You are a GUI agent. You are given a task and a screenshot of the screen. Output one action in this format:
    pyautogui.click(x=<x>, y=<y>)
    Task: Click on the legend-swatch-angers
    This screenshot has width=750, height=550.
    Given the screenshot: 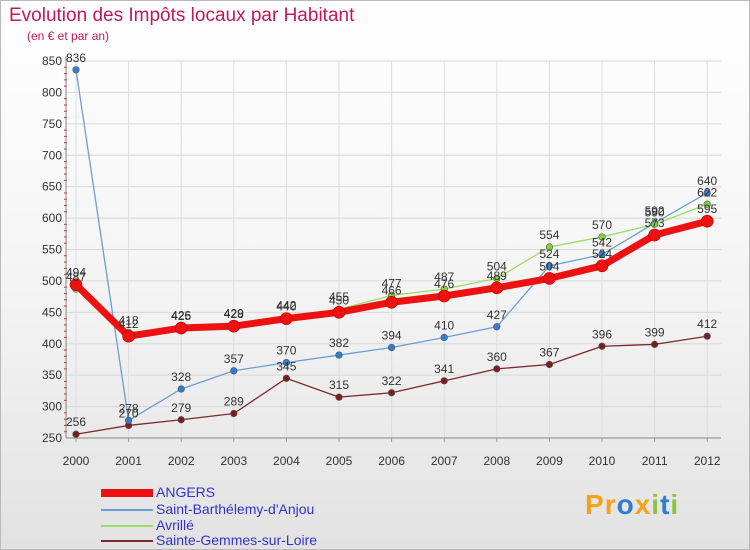 What is the action you would take?
    pyautogui.click(x=127, y=493)
    